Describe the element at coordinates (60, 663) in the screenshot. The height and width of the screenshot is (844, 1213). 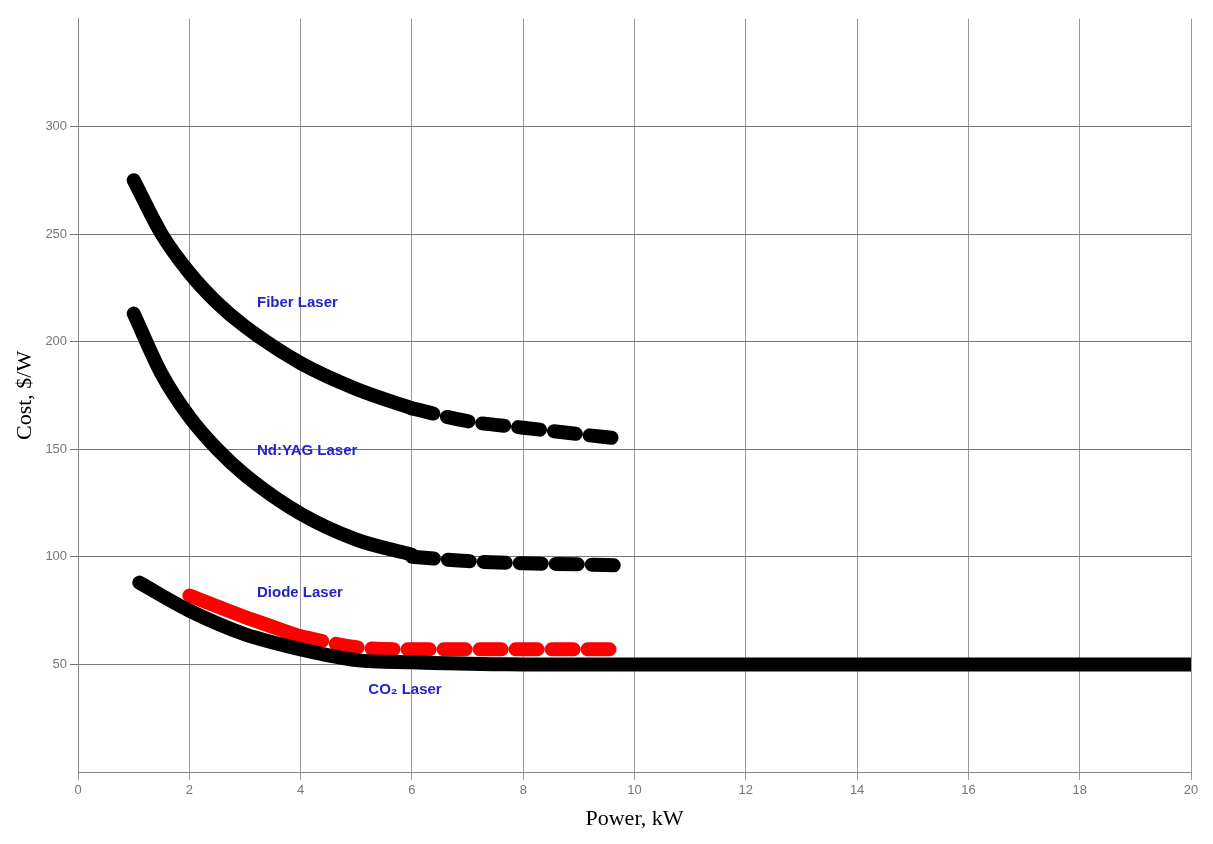
I see `y-tick-label: 50` at that location.